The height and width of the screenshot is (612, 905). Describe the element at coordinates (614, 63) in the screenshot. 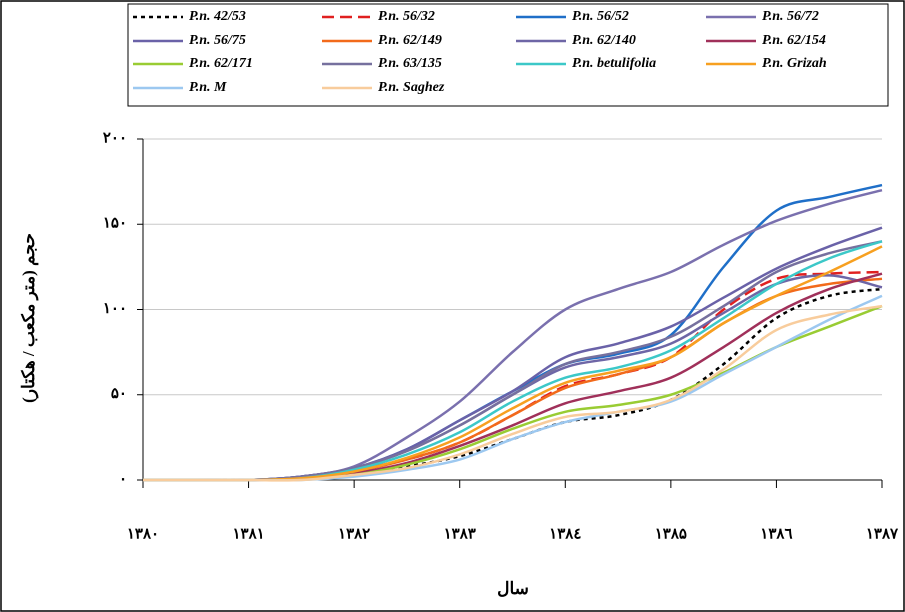

I see `legend-label: P.n. betulifolia` at that location.